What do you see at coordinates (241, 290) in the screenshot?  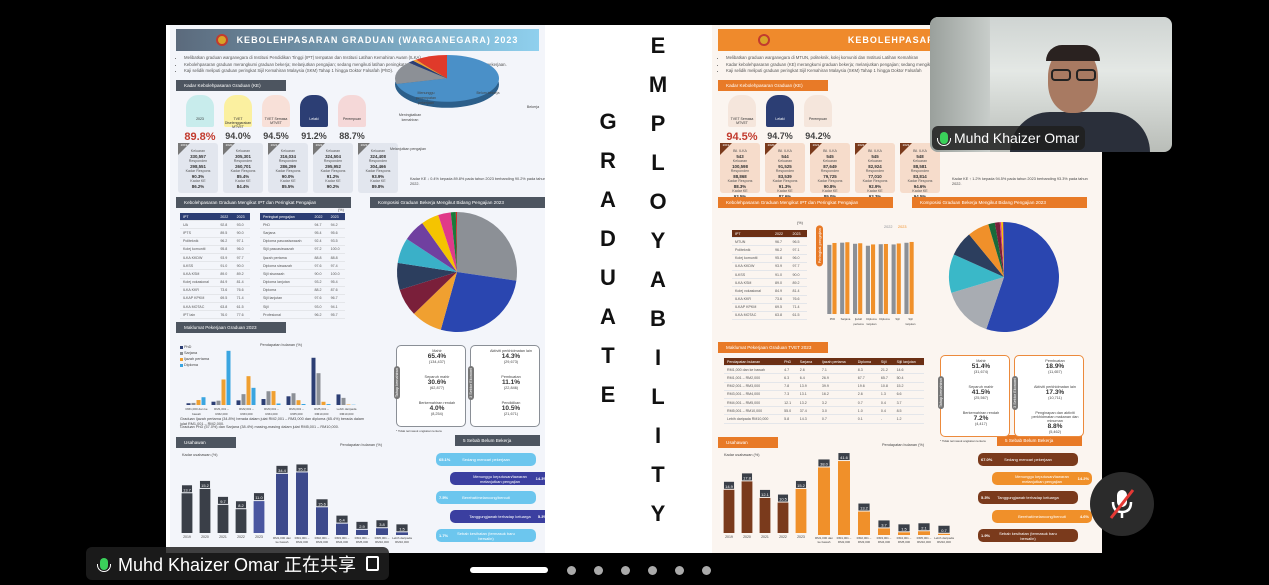 I see `table-cell: 76.6` at bounding box center [241, 290].